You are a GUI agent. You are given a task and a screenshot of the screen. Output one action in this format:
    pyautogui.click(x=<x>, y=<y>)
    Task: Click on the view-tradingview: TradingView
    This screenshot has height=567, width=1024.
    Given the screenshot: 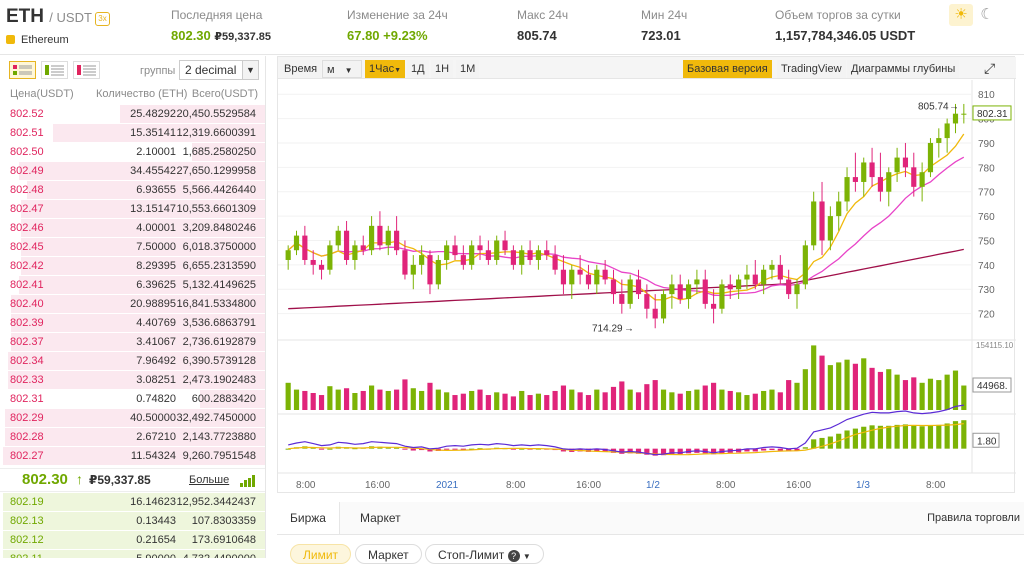 What is the action you would take?
    pyautogui.click(x=811, y=69)
    